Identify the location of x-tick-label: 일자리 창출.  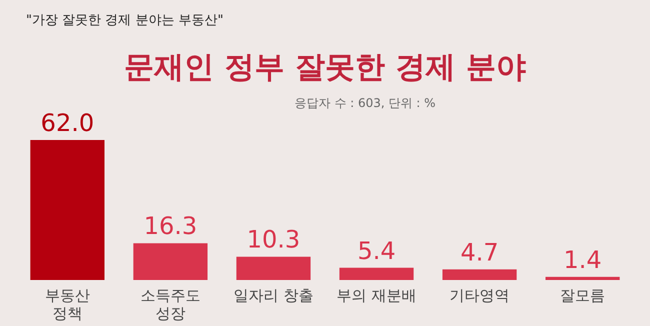
(274, 295).